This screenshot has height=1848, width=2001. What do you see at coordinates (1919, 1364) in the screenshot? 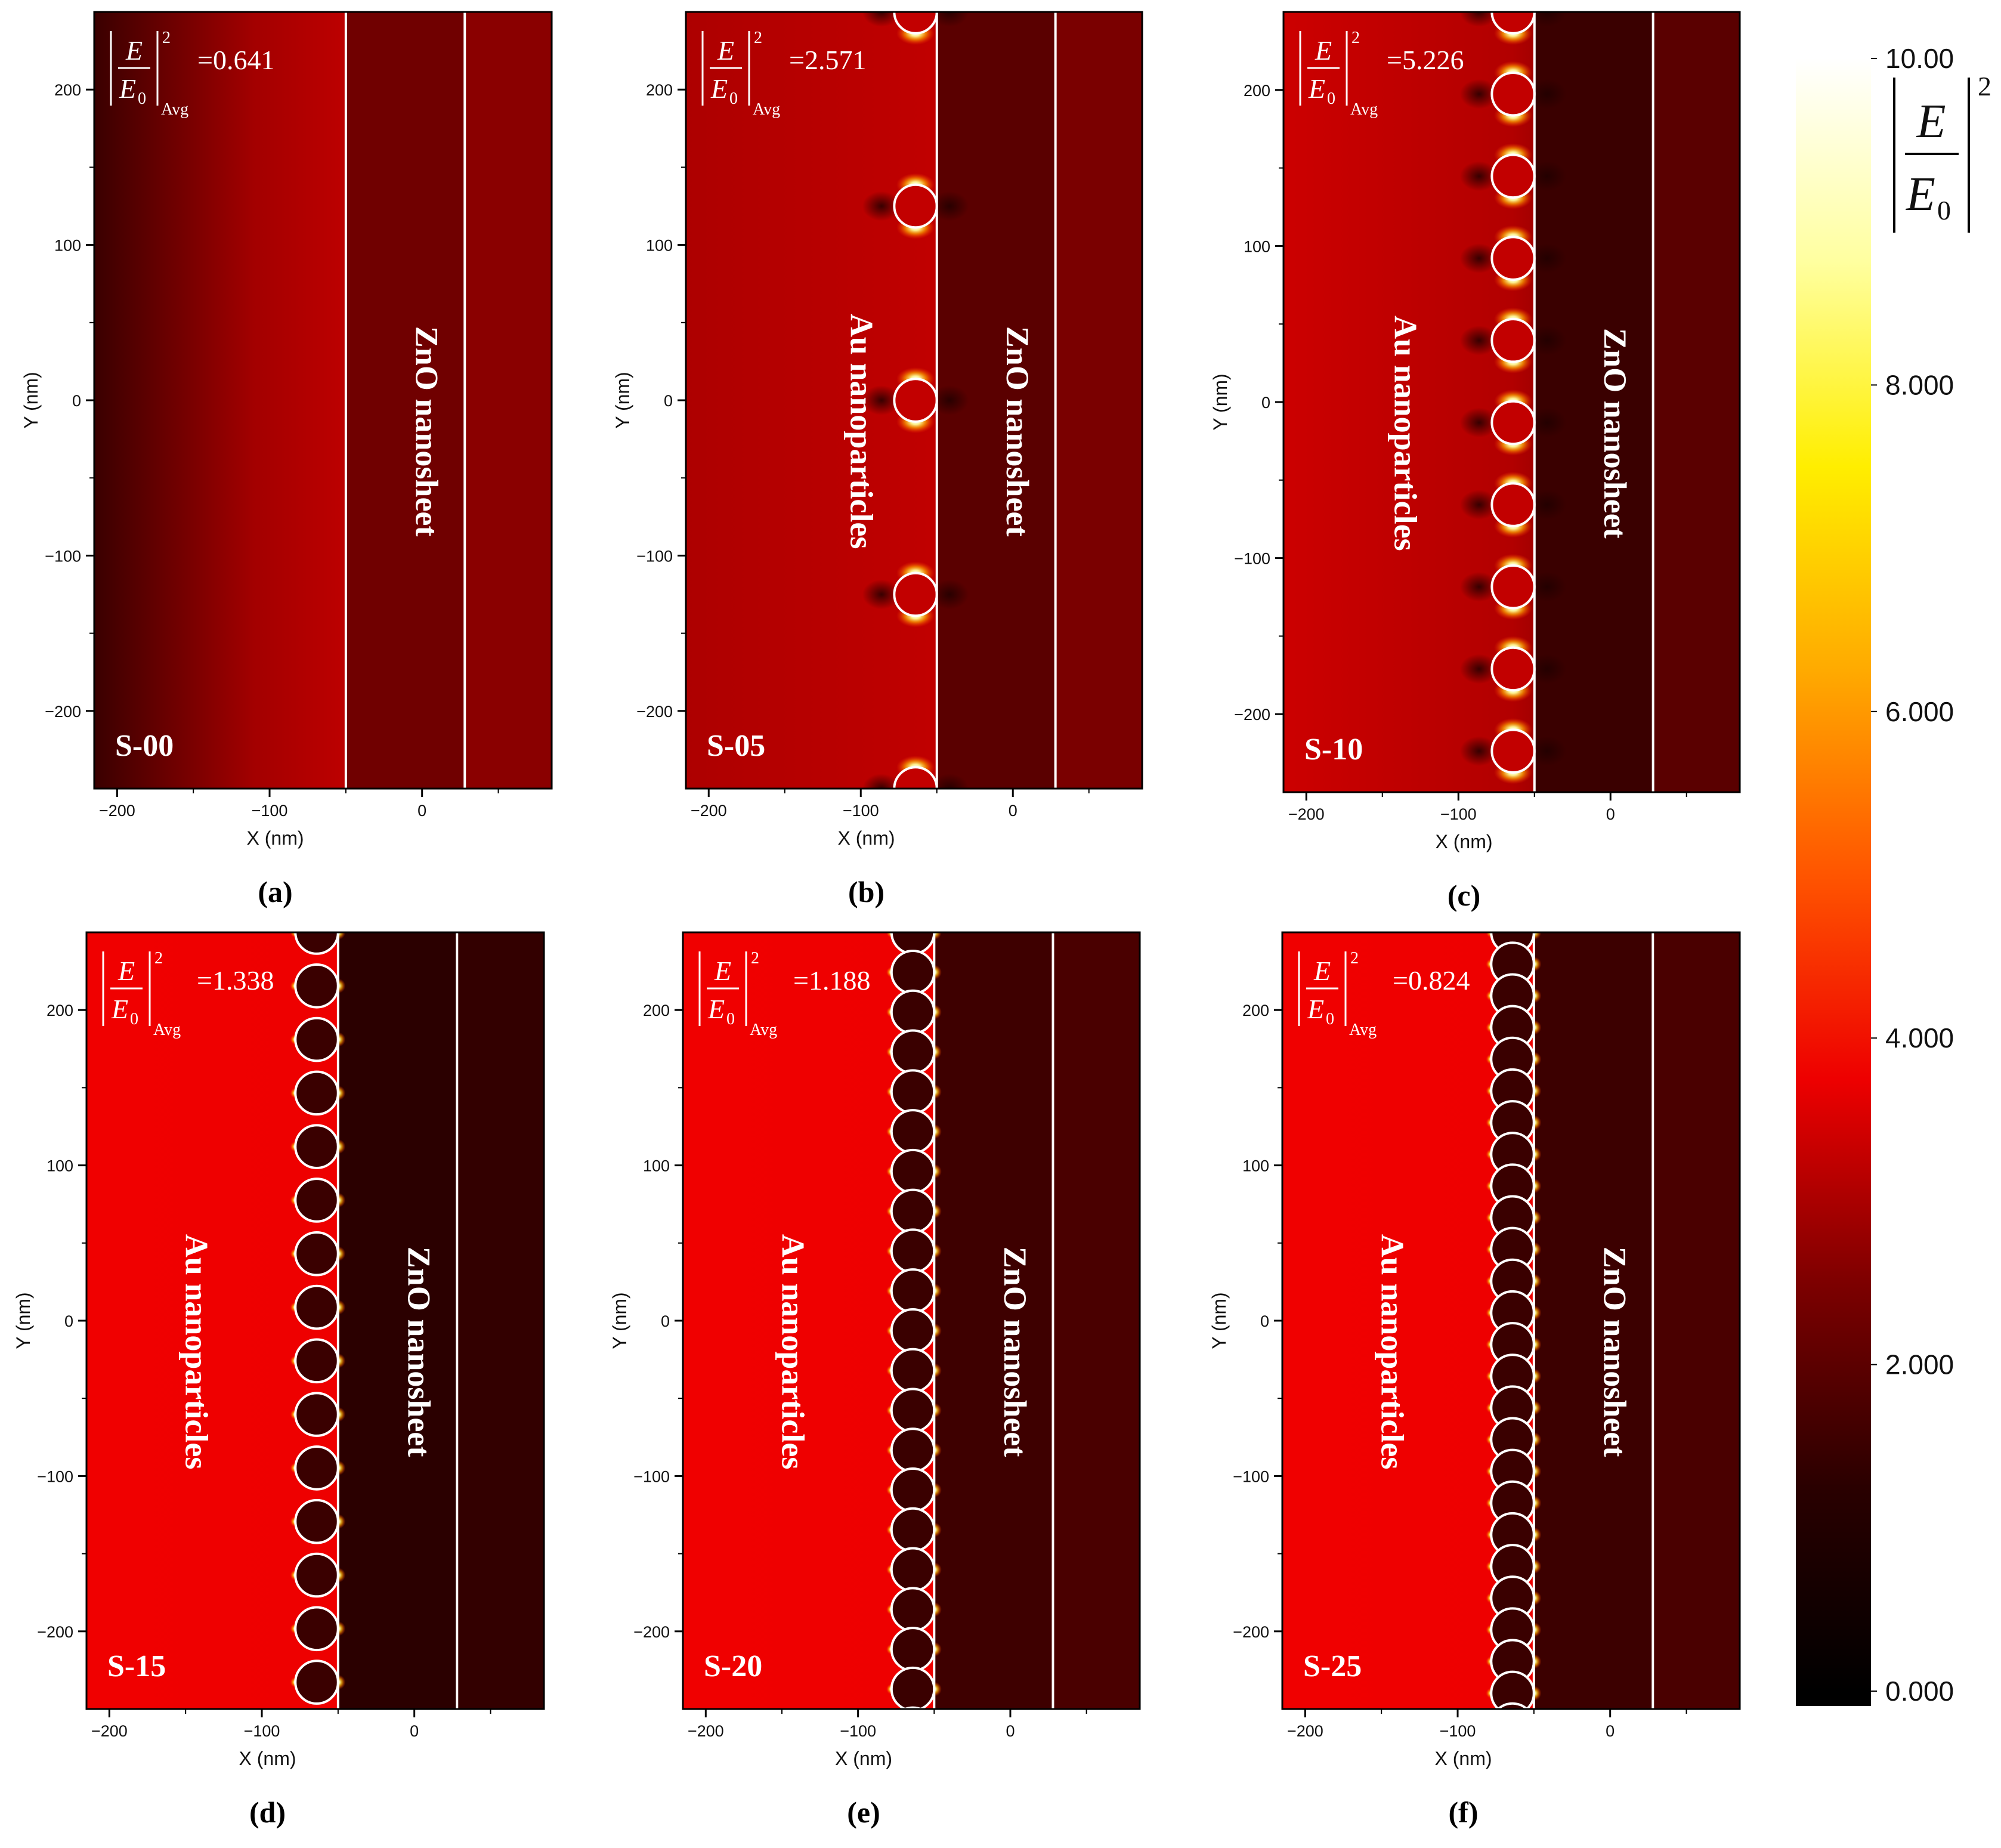
I see `colorbar-tick-label: 2.000` at bounding box center [1919, 1364].